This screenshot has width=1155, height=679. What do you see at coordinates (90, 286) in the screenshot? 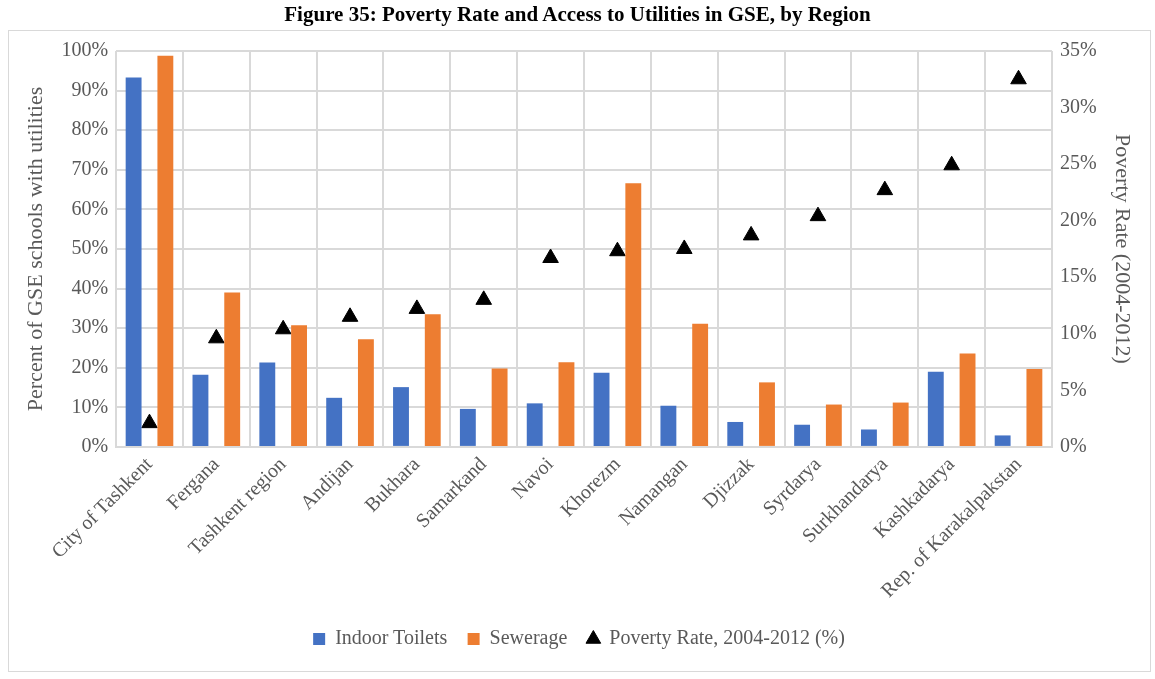
I see `y-tick-label: 40%` at bounding box center [90, 286].